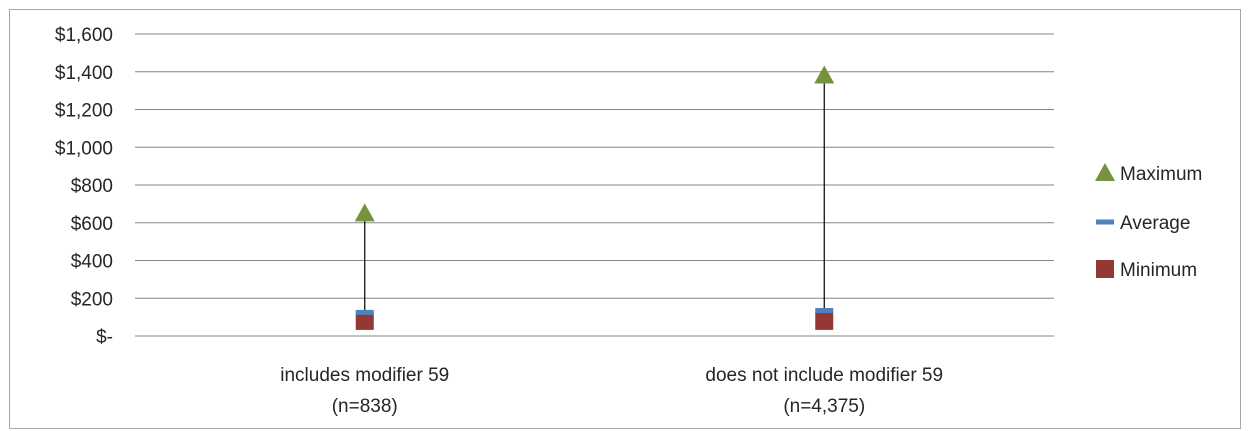 This screenshot has height=431, width=1252. What do you see at coordinates (84, 73) in the screenshot?
I see `y-tick-label: $1,400` at bounding box center [84, 73].